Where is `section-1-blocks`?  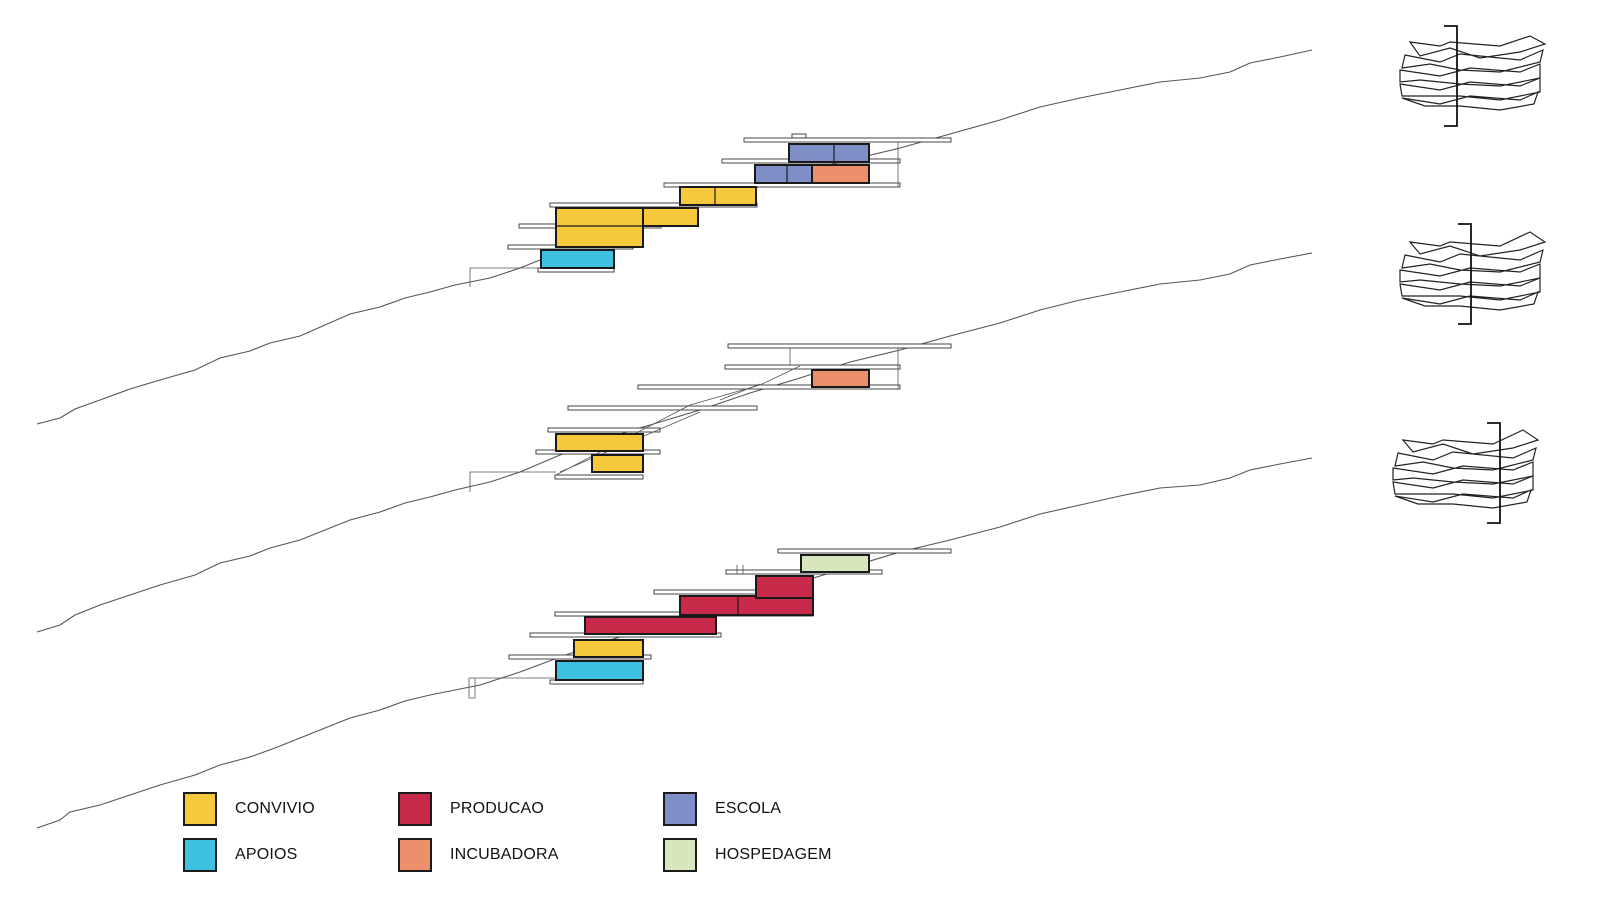
section-1-blocks is located at coordinates (705, 206).